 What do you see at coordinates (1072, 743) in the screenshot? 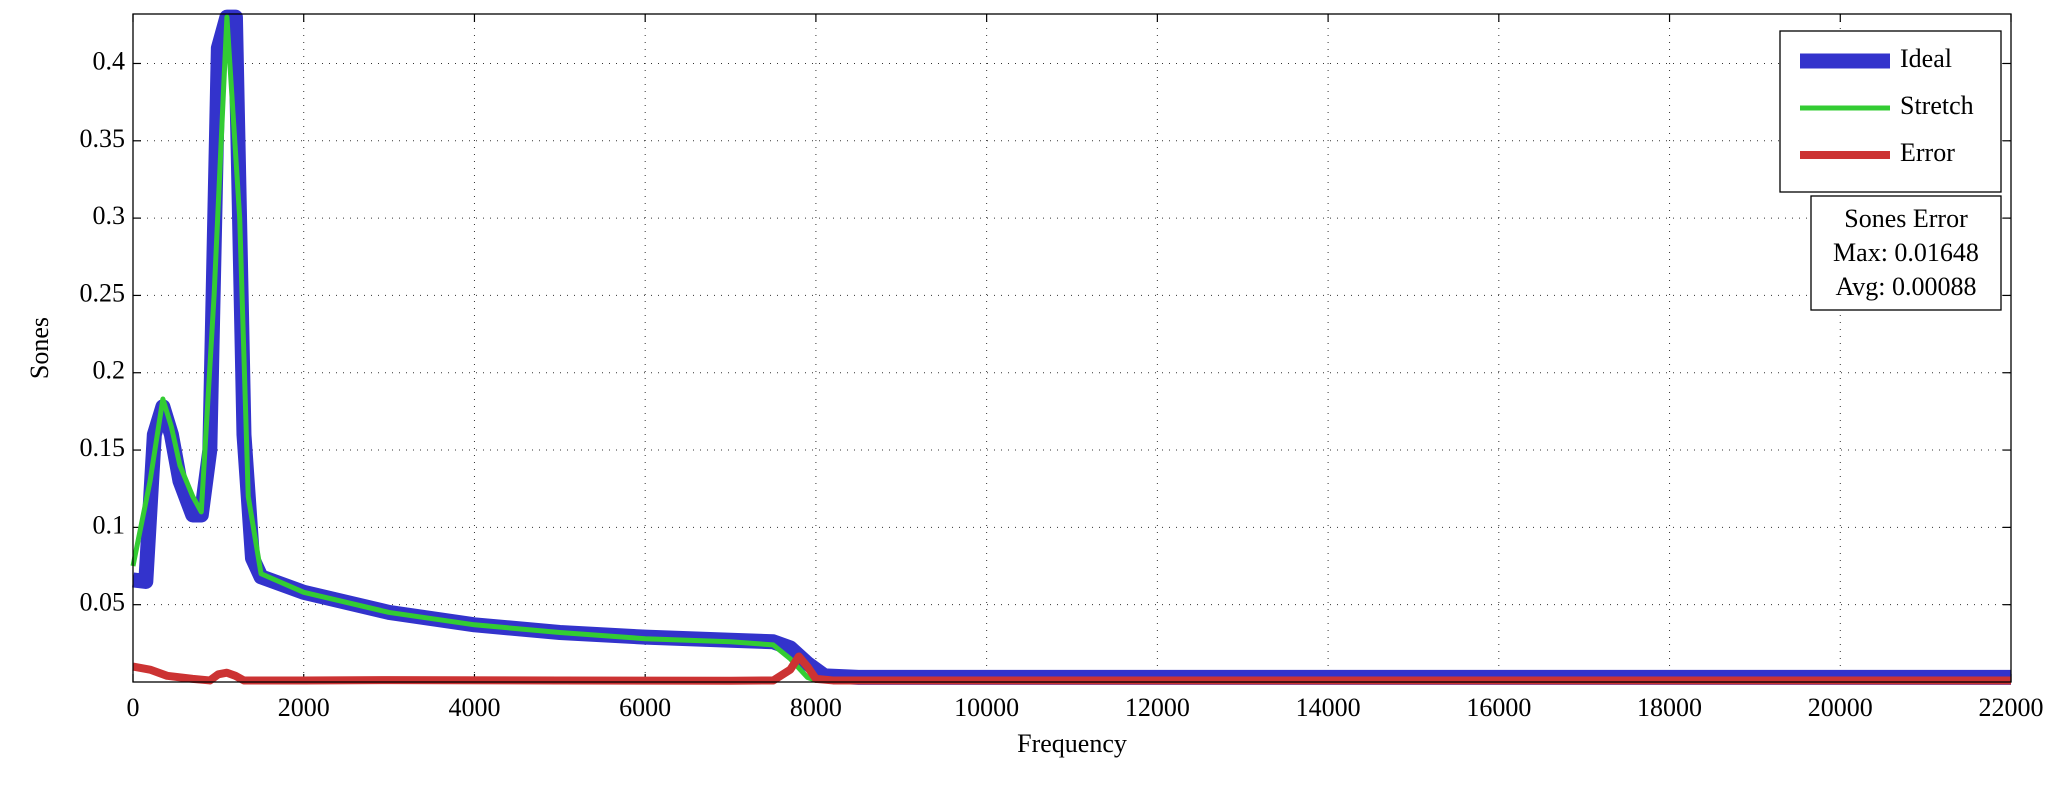
I see `x-axis-label: Frequency` at bounding box center [1072, 743].